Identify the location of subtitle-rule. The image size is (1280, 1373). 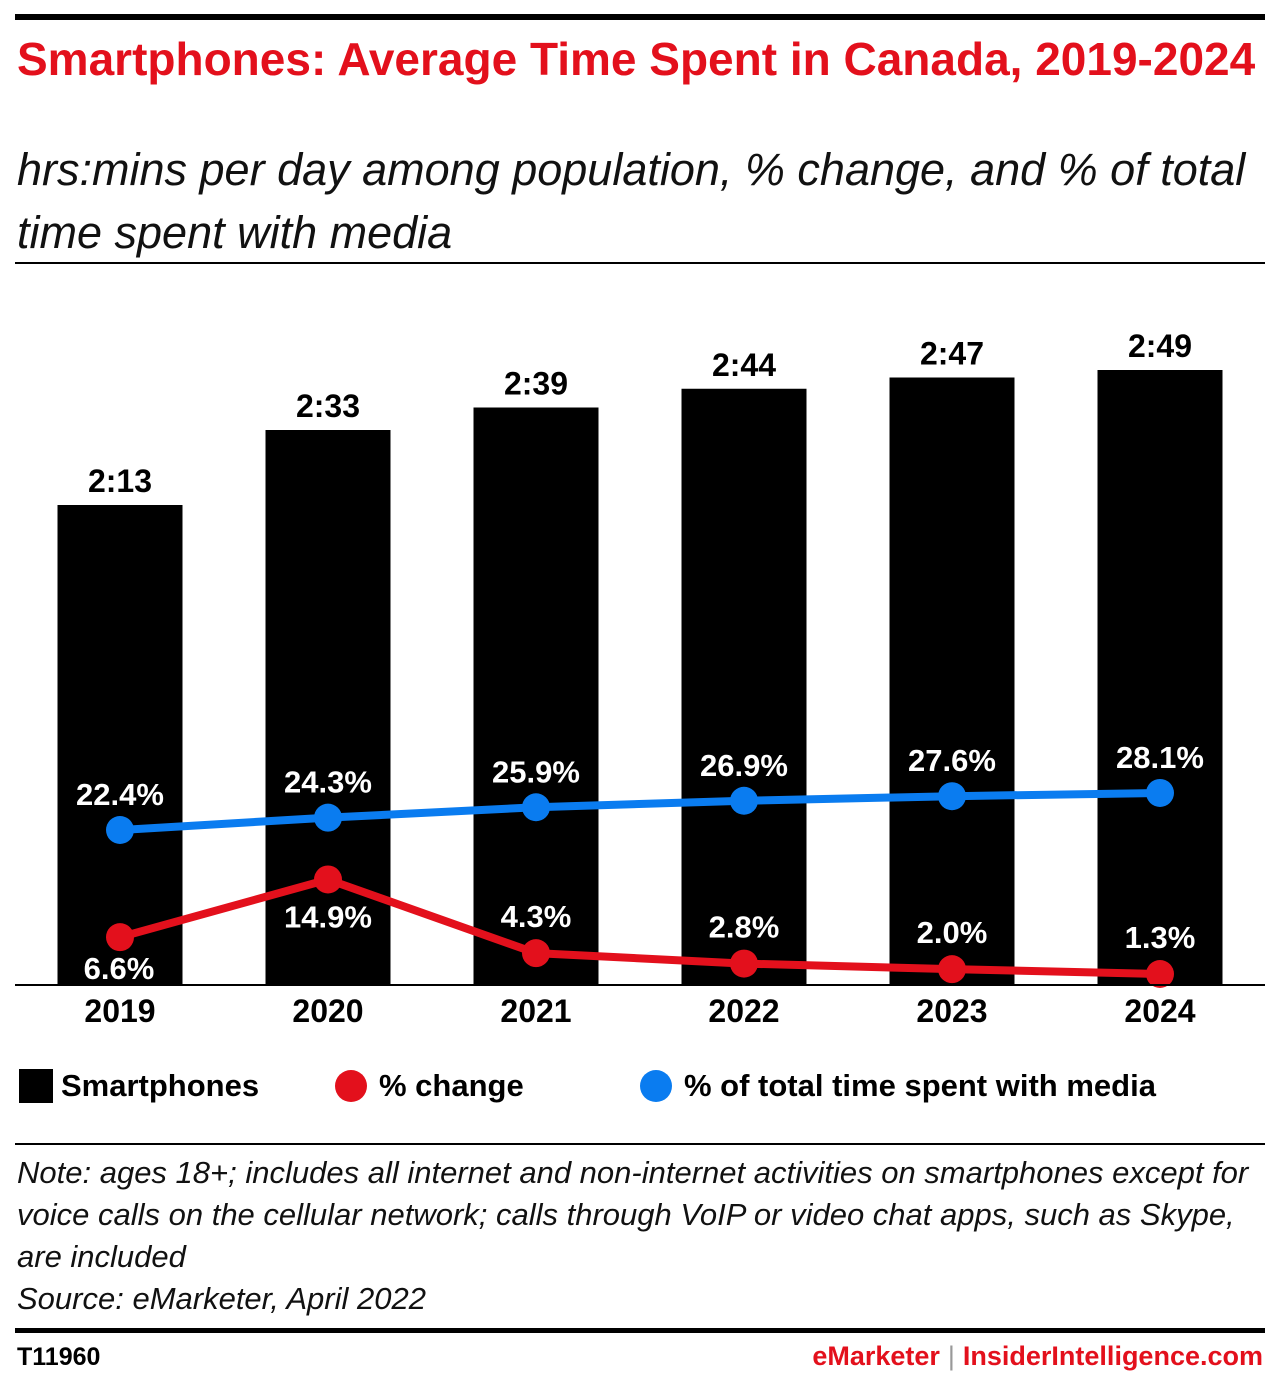
(640, 263).